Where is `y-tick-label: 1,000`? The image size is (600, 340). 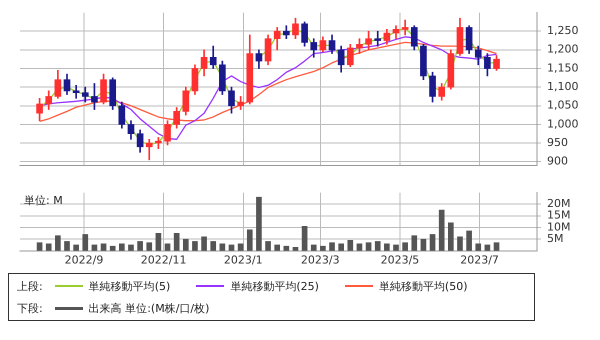 y-tick-label: 1,000 is located at coordinates (562, 123).